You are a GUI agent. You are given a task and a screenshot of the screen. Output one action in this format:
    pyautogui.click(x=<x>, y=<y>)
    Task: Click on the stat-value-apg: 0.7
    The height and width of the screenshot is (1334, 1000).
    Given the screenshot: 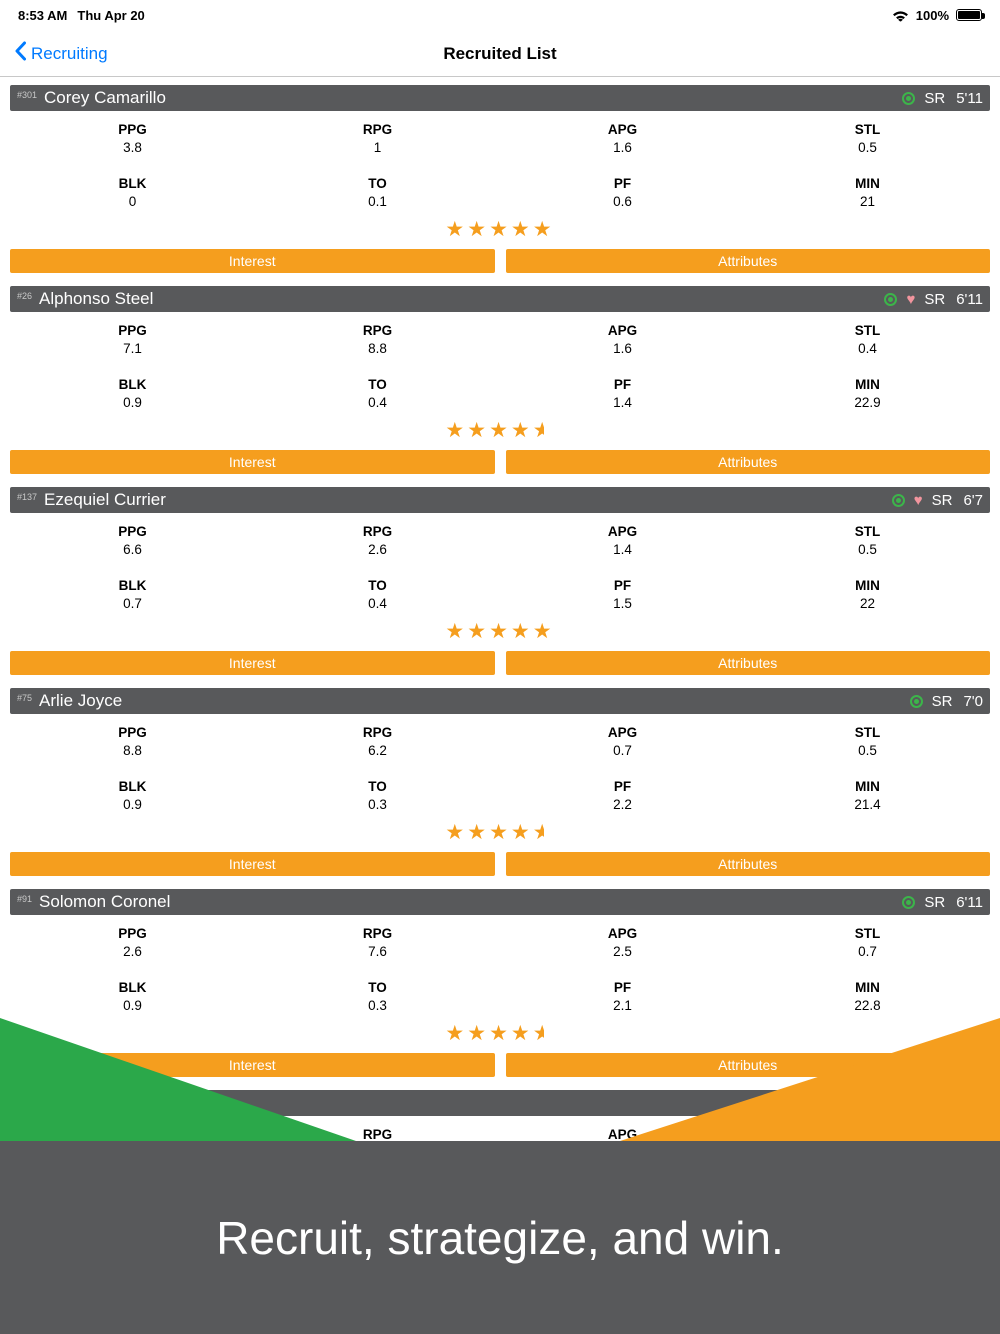 What is the action you would take?
    pyautogui.click(x=622, y=750)
    